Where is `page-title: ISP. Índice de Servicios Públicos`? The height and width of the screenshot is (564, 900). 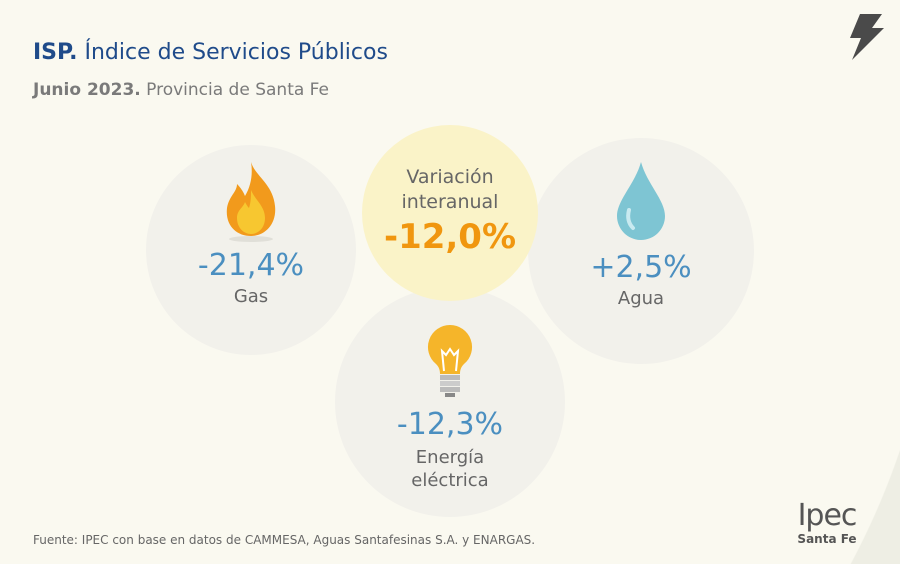
page-title: ISP. Índice de Servicios Públicos is located at coordinates (210, 52).